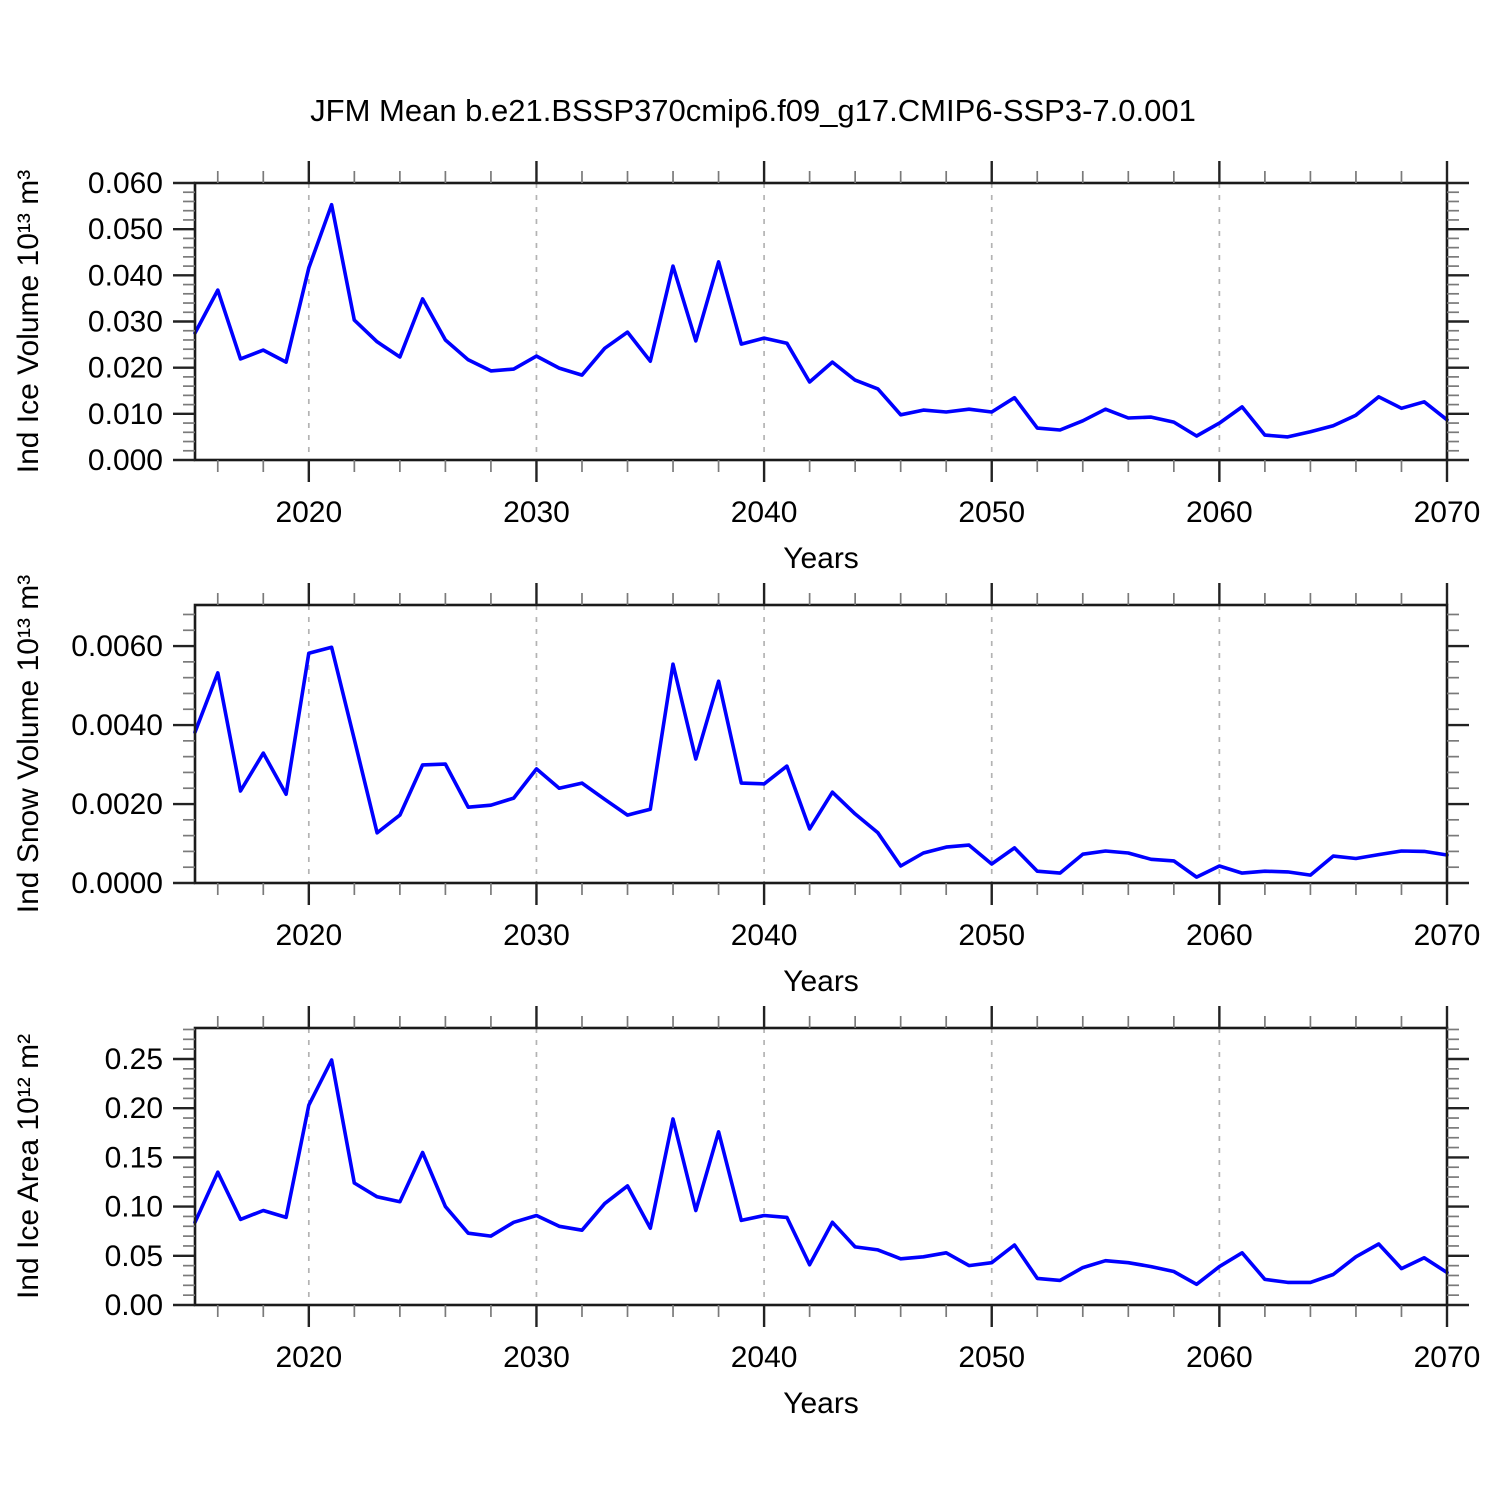 The width and height of the screenshot is (1500, 1500). I want to click on y-tick-label: 0.050, so click(125, 229).